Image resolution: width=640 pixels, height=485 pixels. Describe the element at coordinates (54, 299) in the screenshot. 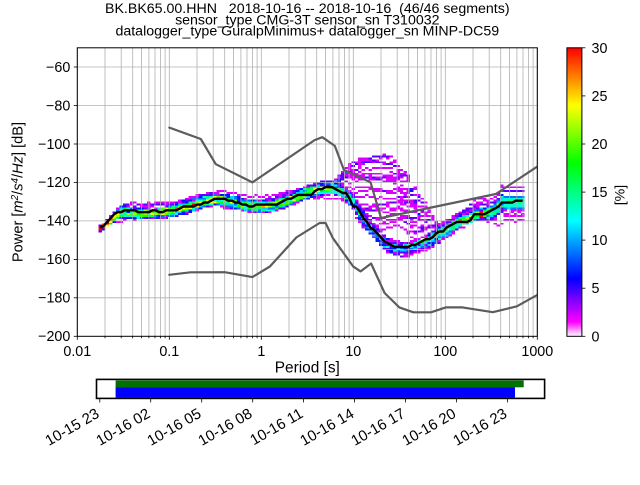

I see `svg-text: −180` at that location.